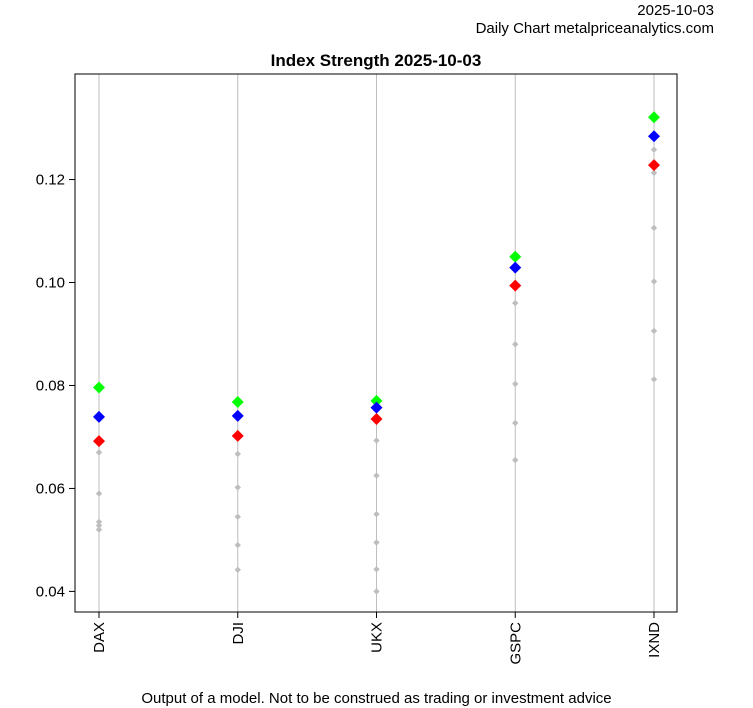  I want to click on chart-source: Daily Chart metalpriceanalytics.com, so click(594, 28).